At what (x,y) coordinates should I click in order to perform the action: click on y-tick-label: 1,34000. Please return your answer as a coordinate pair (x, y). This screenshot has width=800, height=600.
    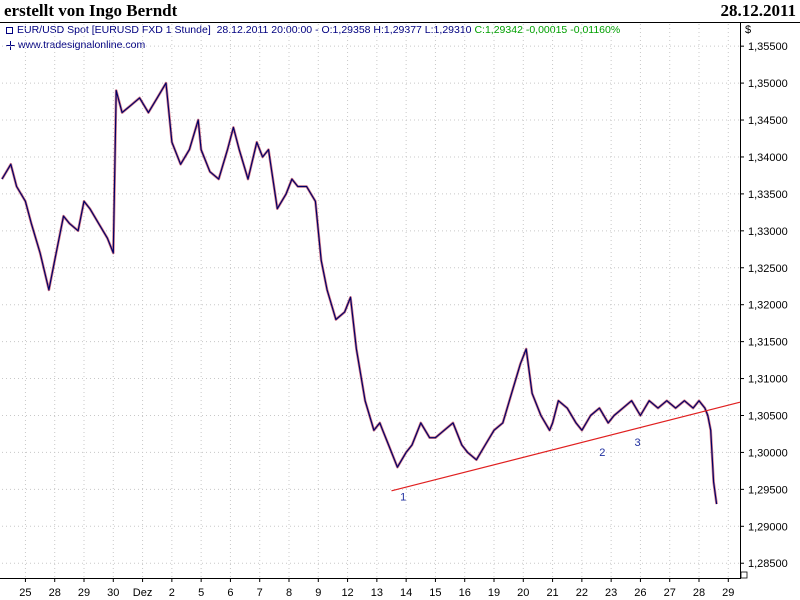
    Looking at the image, I should click on (768, 158).